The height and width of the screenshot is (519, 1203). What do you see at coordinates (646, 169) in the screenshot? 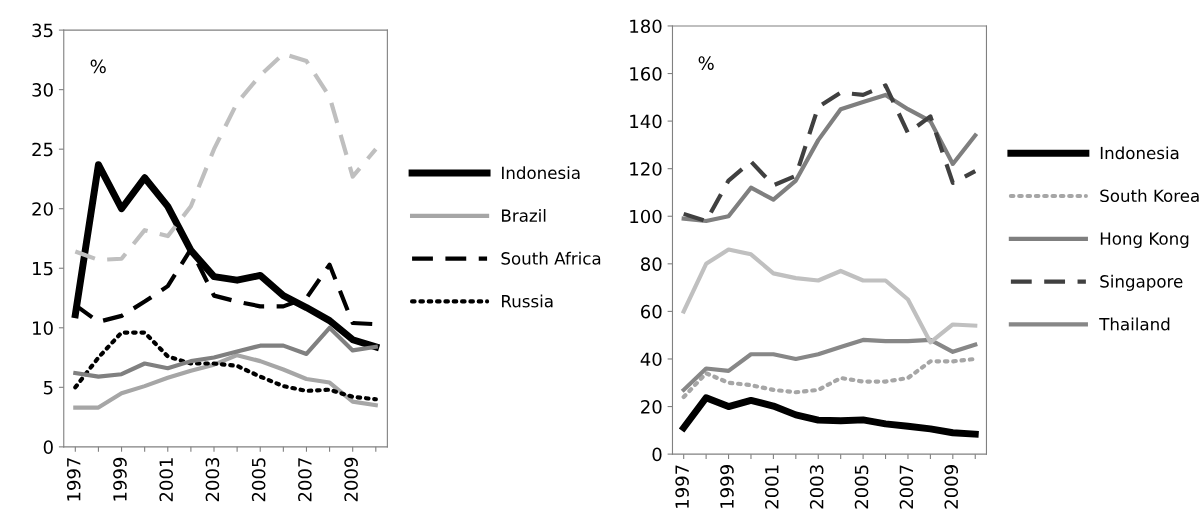
I see `y-tick-label: 120` at bounding box center [646, 169].